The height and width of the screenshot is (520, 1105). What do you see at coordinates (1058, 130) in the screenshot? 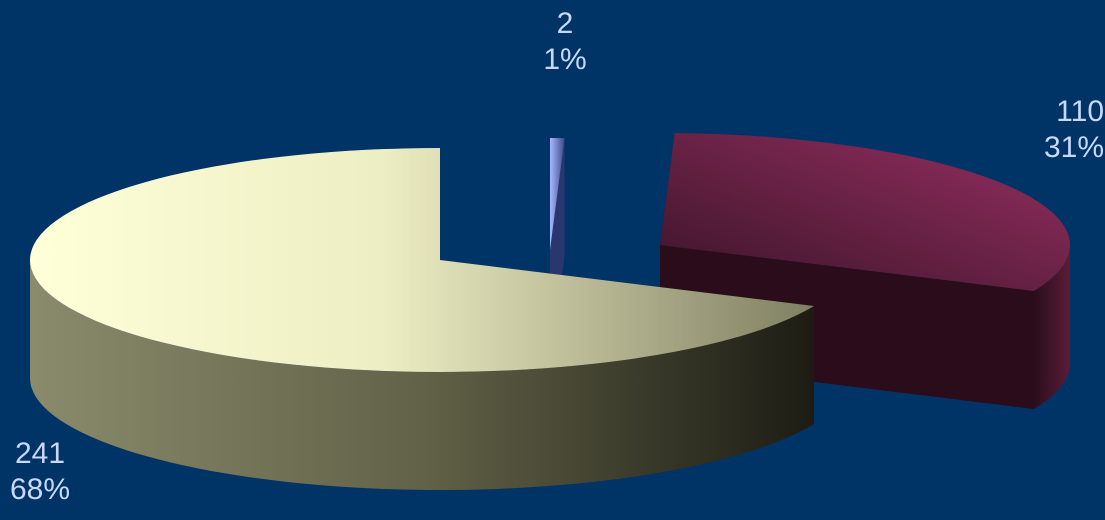
I see `data-label-slice-2: 110 31%` at bounding box center [1058, 130].